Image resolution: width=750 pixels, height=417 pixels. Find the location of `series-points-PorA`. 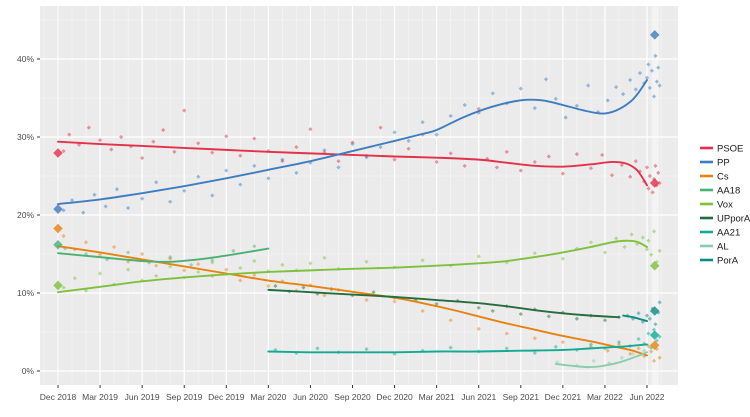

series-points-PorA is located at coordinates (643, 313).